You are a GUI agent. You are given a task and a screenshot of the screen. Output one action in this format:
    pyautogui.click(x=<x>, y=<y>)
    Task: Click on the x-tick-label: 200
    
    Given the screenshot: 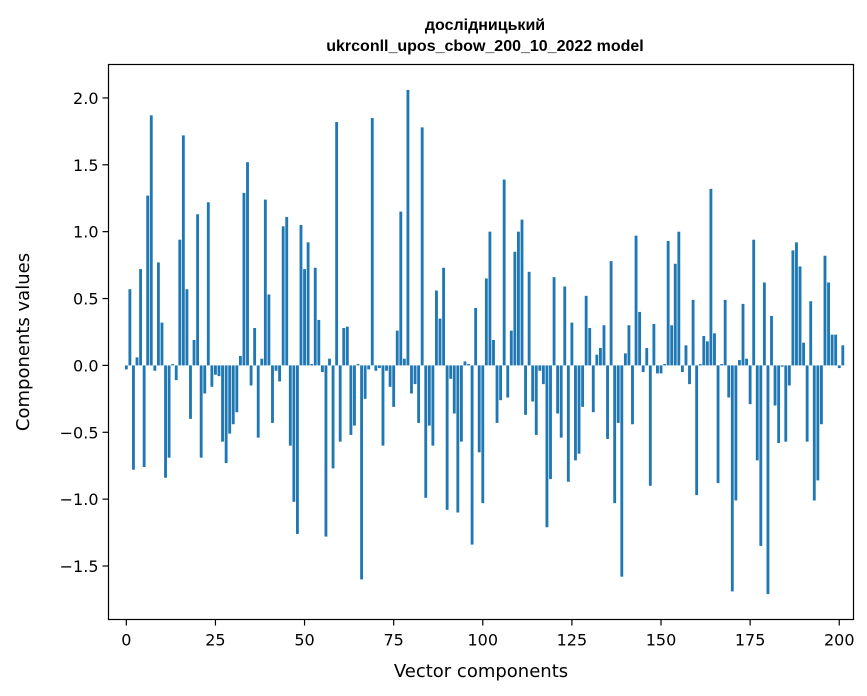 What is the action you would take?
    pyautogui.click(x=839, y=640)
    